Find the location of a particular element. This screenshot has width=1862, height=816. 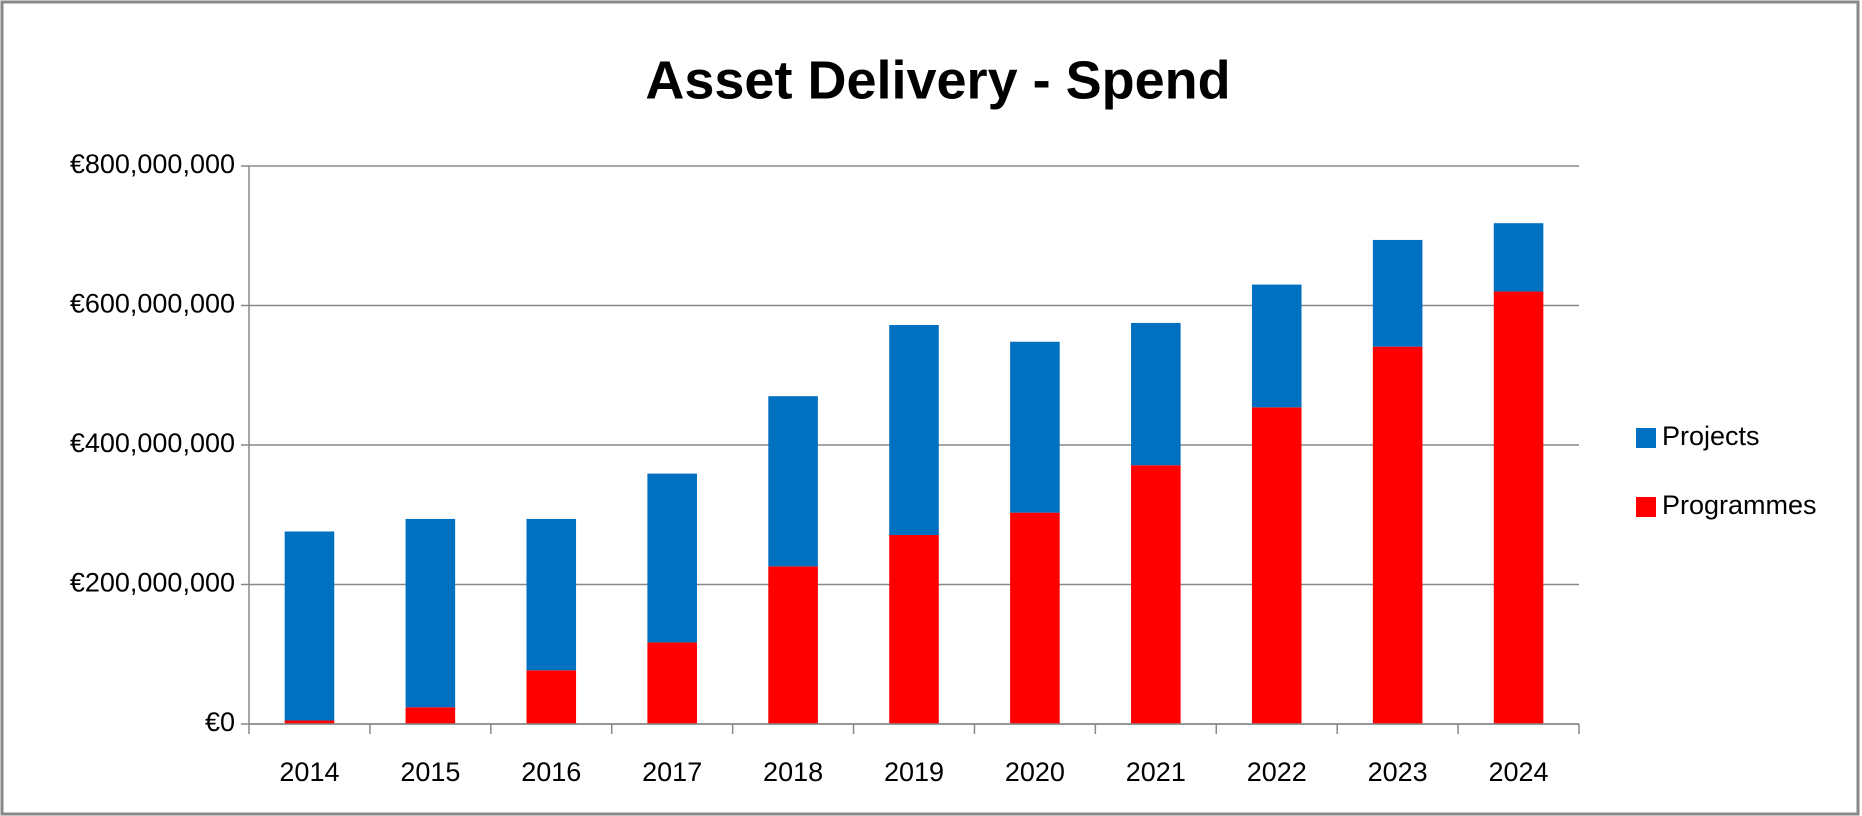

y-tick-label: €600,000,000 is located at coordinates (152, 304).